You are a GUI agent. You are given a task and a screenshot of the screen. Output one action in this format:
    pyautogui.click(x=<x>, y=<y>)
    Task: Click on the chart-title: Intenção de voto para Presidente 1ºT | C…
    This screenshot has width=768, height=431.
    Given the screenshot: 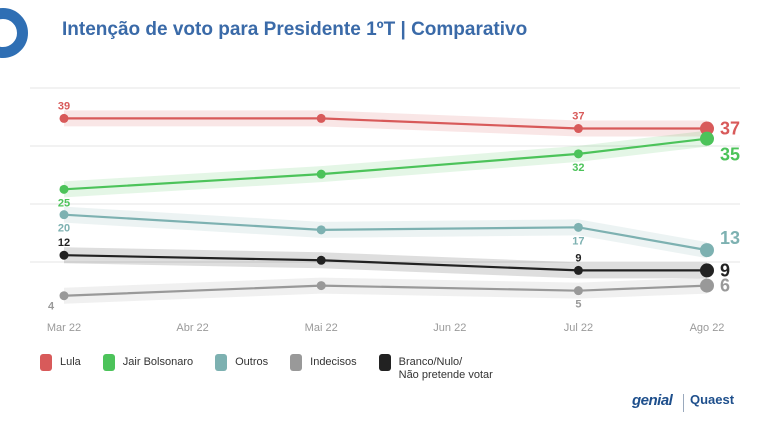 What is the action you would take?
    pyautogui.click(x=295, y=29)
    